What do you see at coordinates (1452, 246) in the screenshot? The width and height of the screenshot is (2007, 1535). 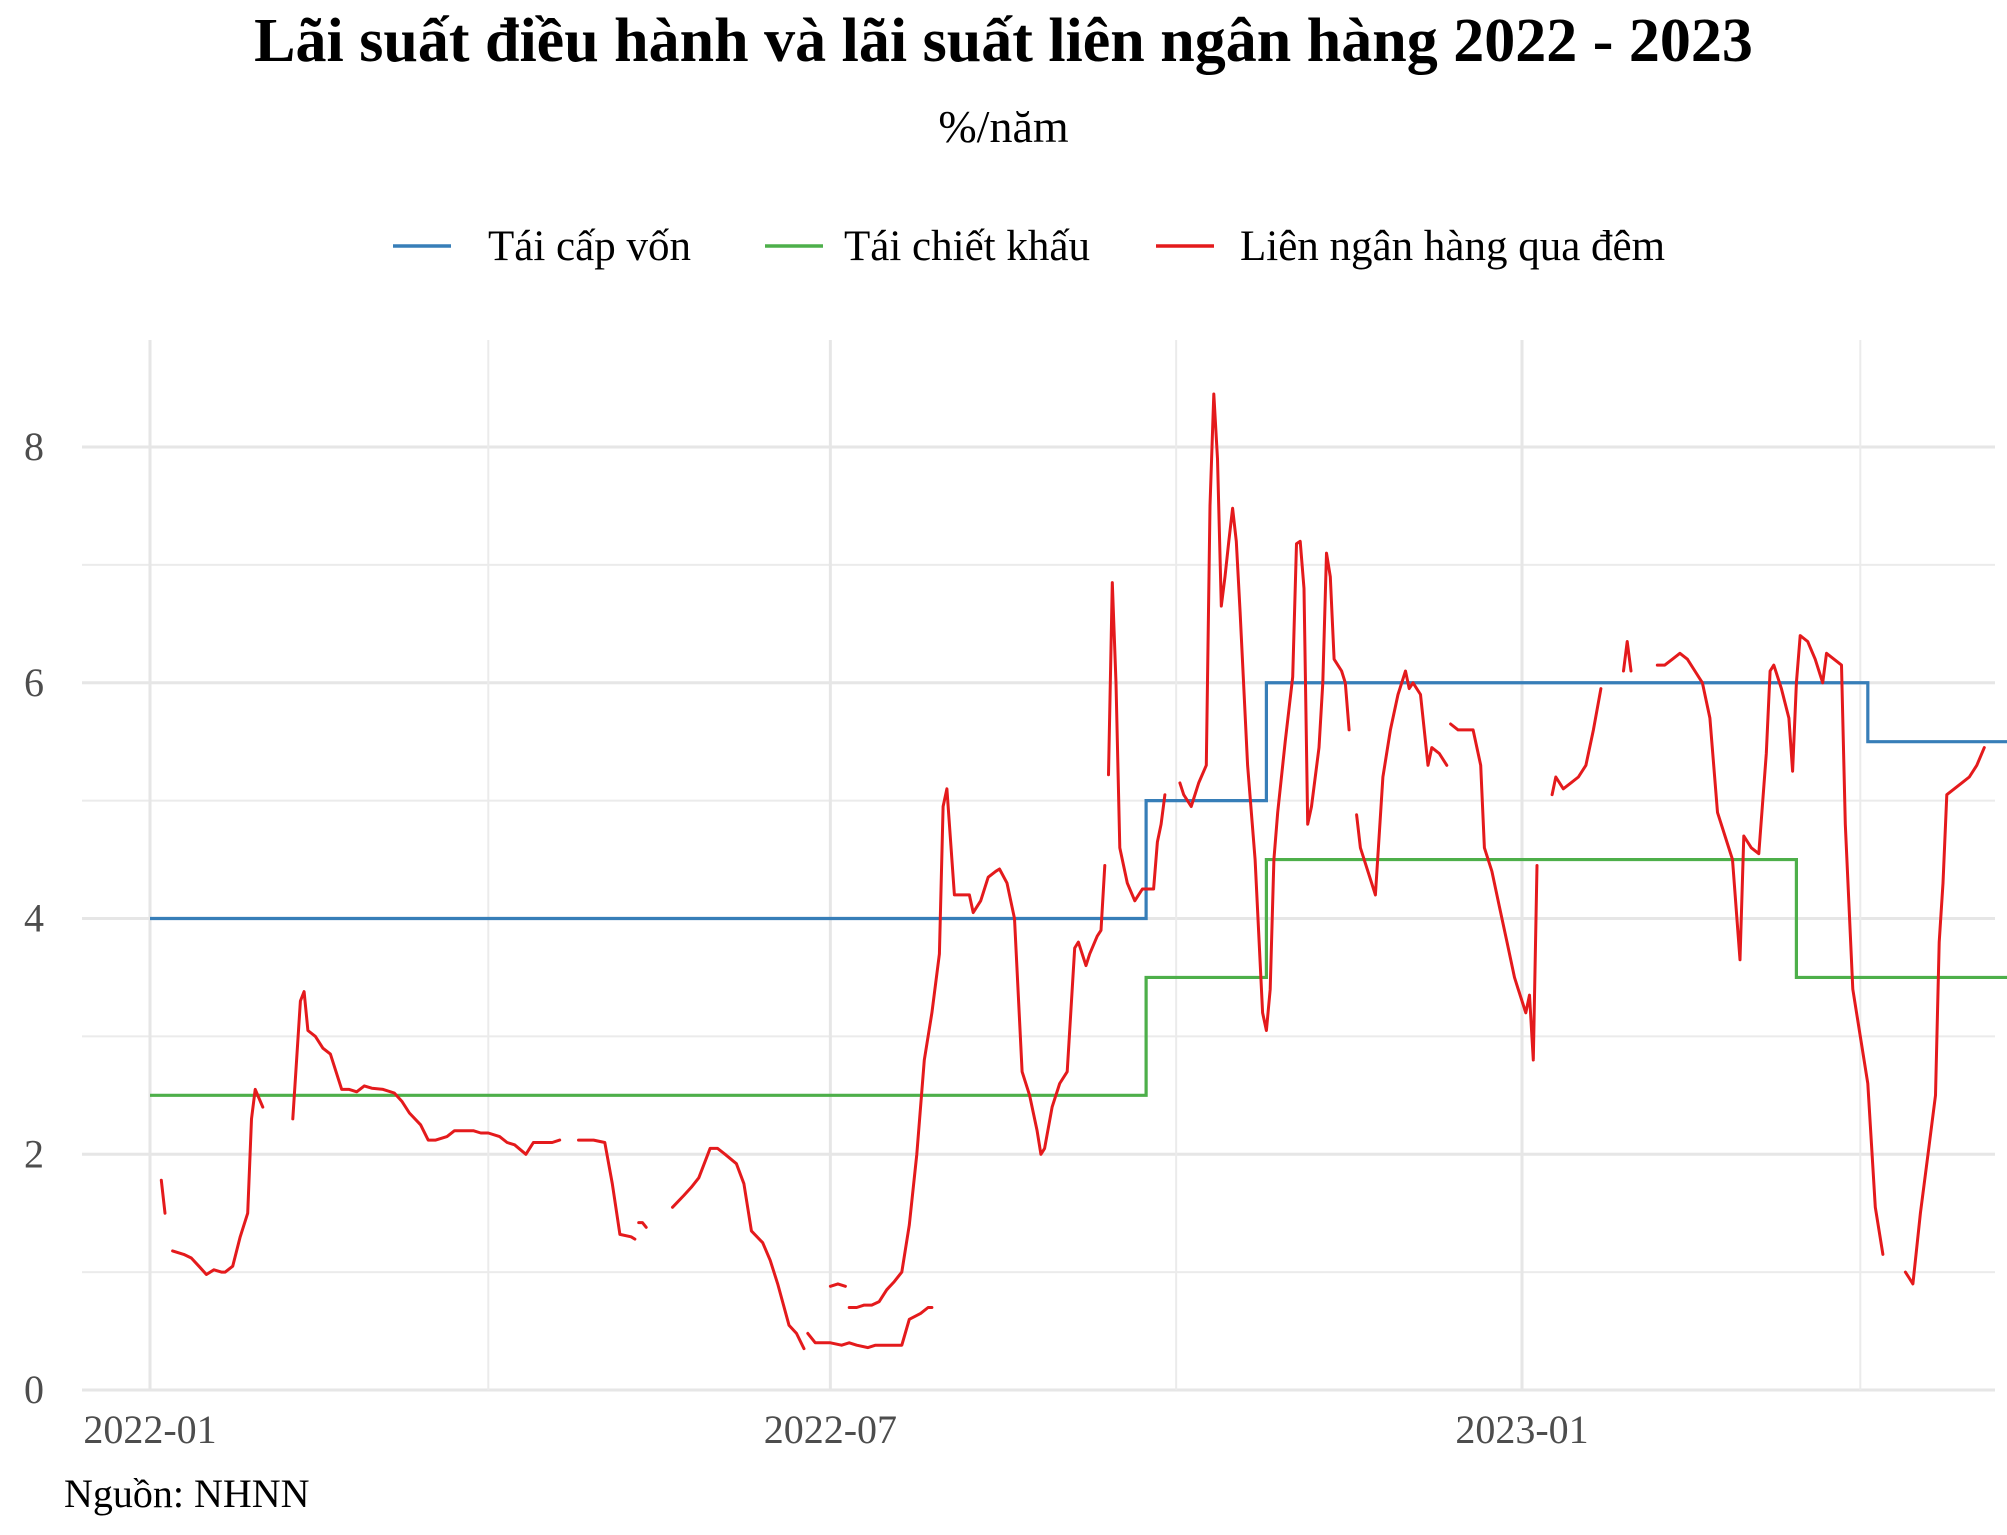 I see `legend-label: Liên ngân hàng qua đêm` at bounding box center [1452, 246].